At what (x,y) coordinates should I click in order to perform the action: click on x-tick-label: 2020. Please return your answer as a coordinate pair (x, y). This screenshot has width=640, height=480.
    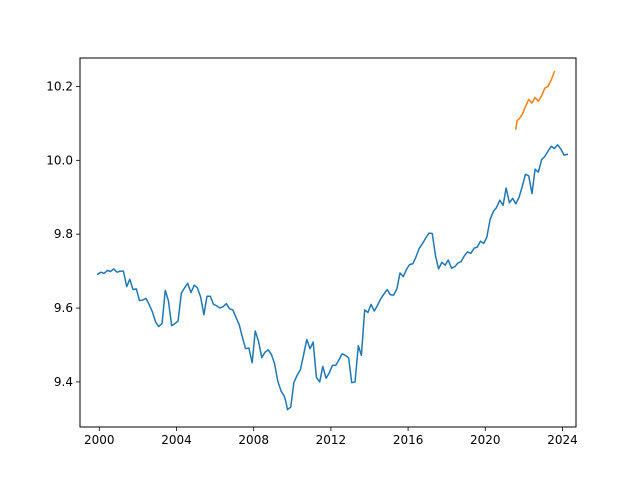
    Looking at the image, I should click on (485, 440).